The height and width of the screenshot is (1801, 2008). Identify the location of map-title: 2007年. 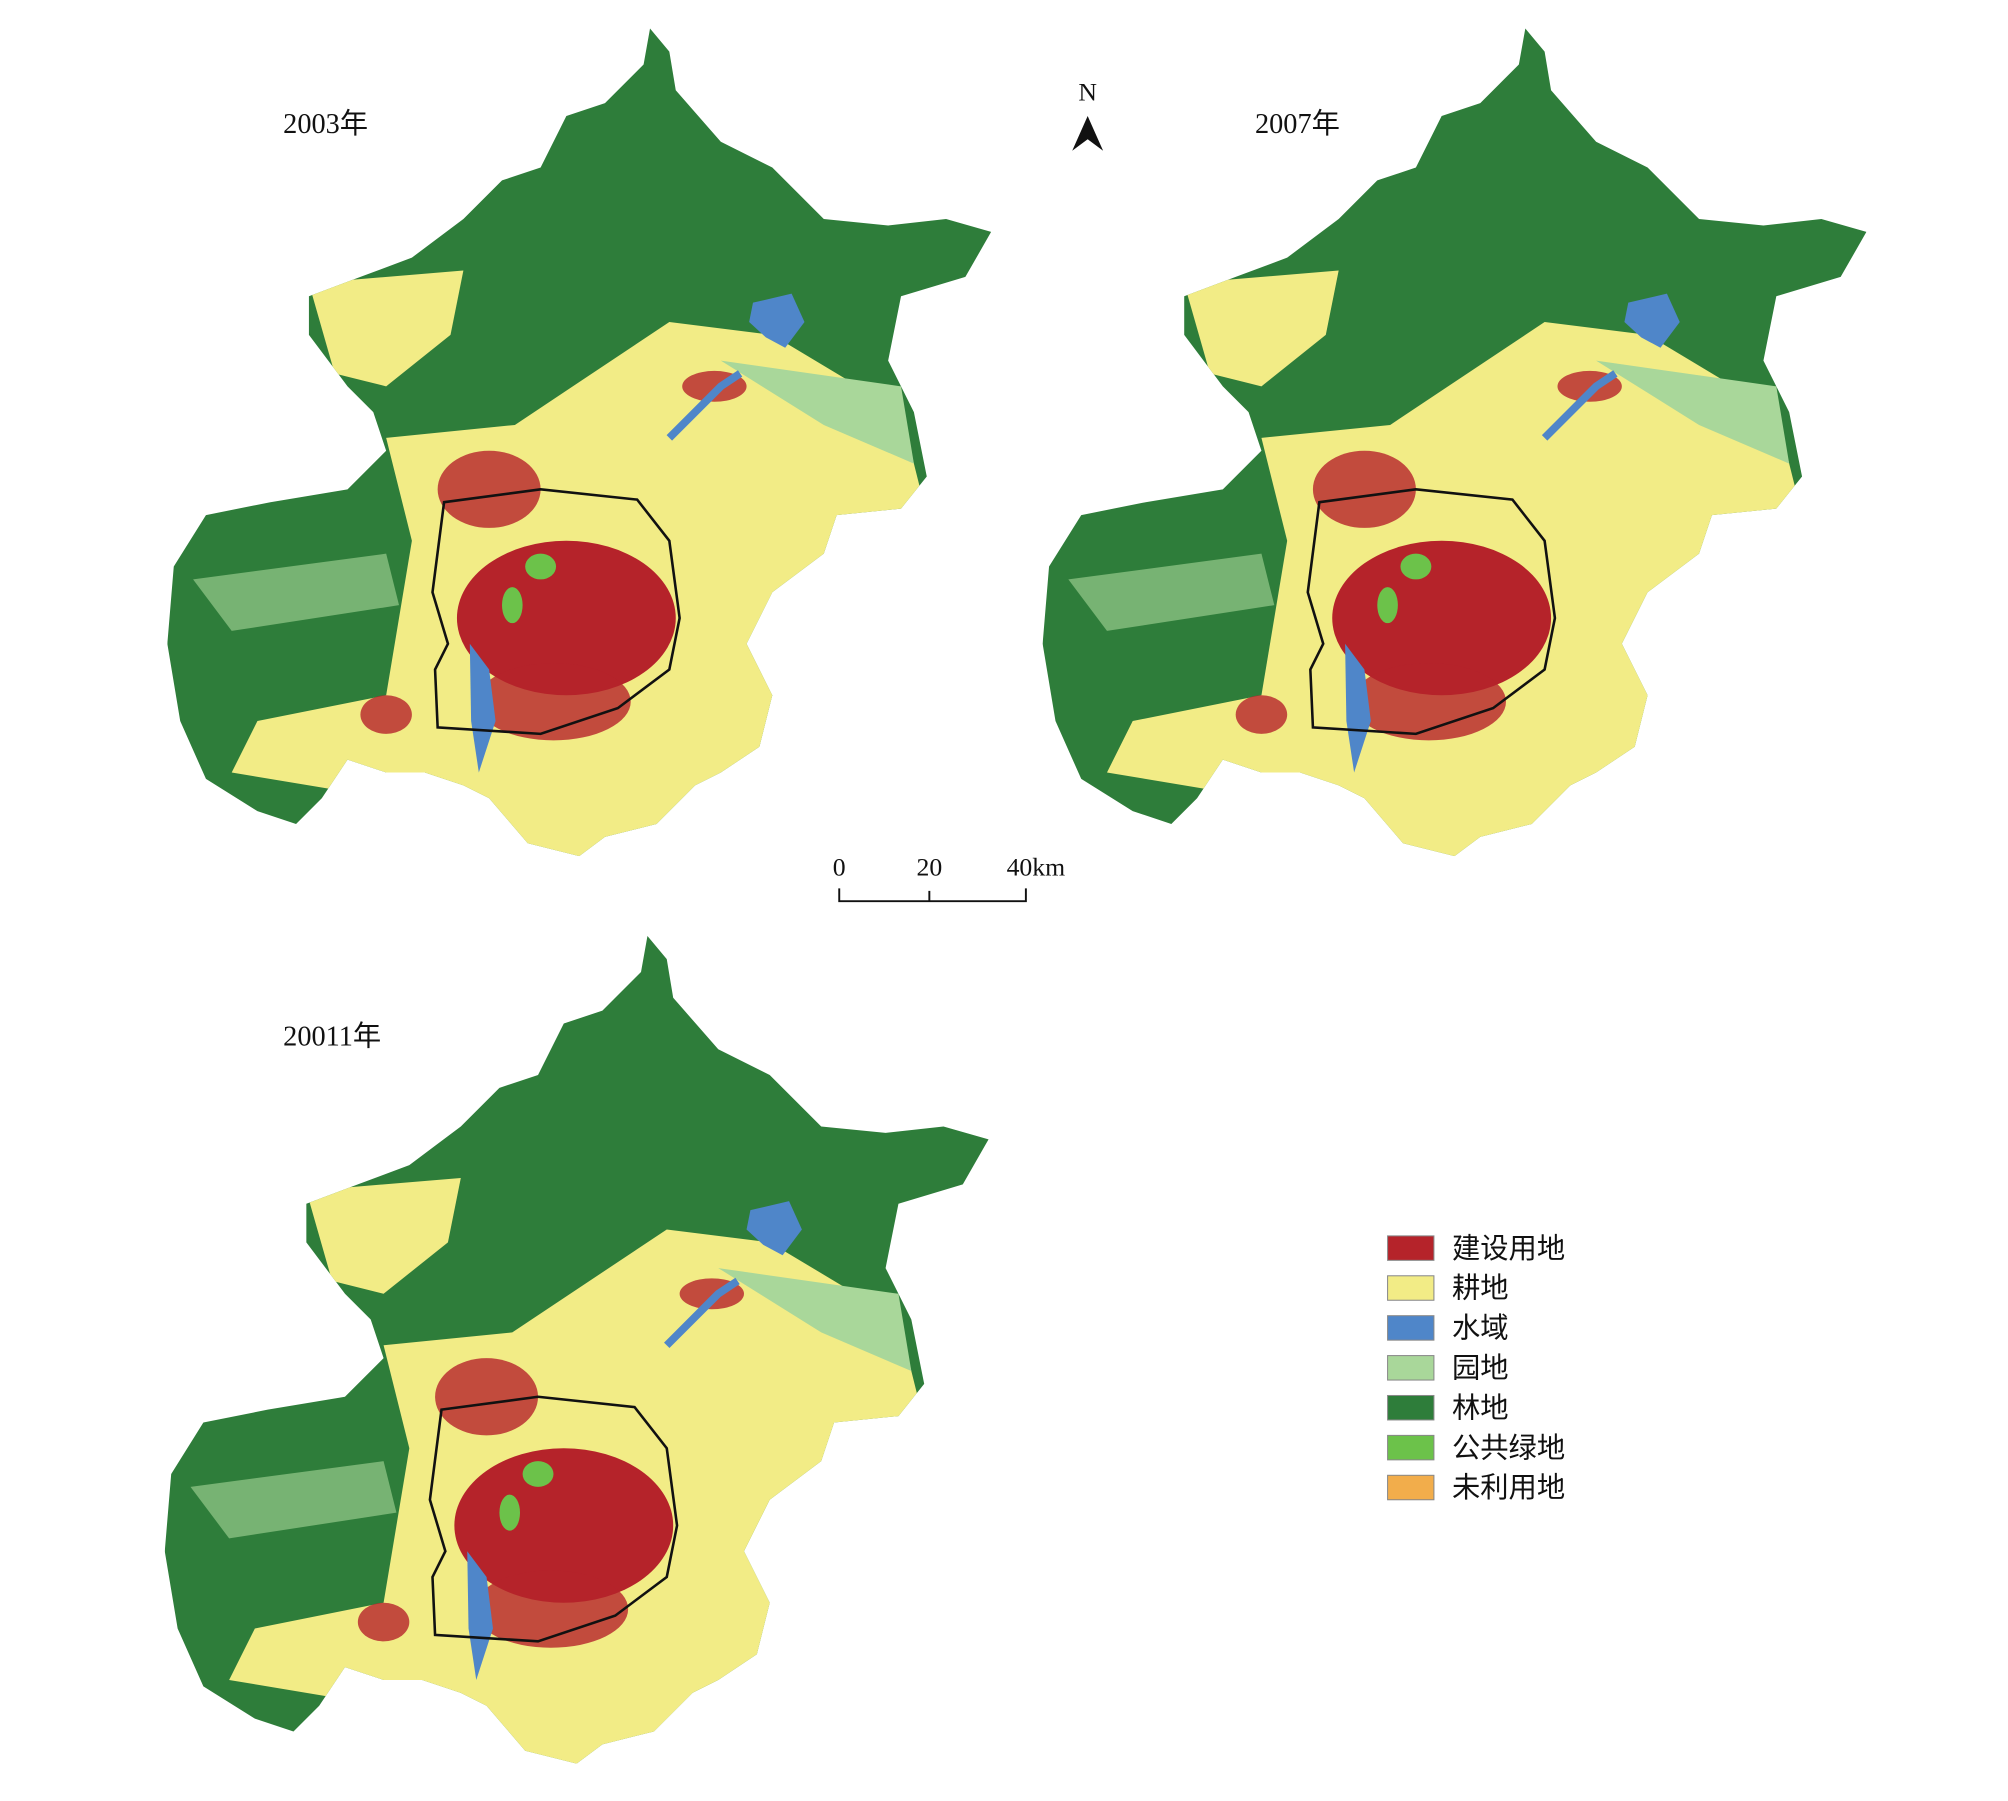
(1297, 124).